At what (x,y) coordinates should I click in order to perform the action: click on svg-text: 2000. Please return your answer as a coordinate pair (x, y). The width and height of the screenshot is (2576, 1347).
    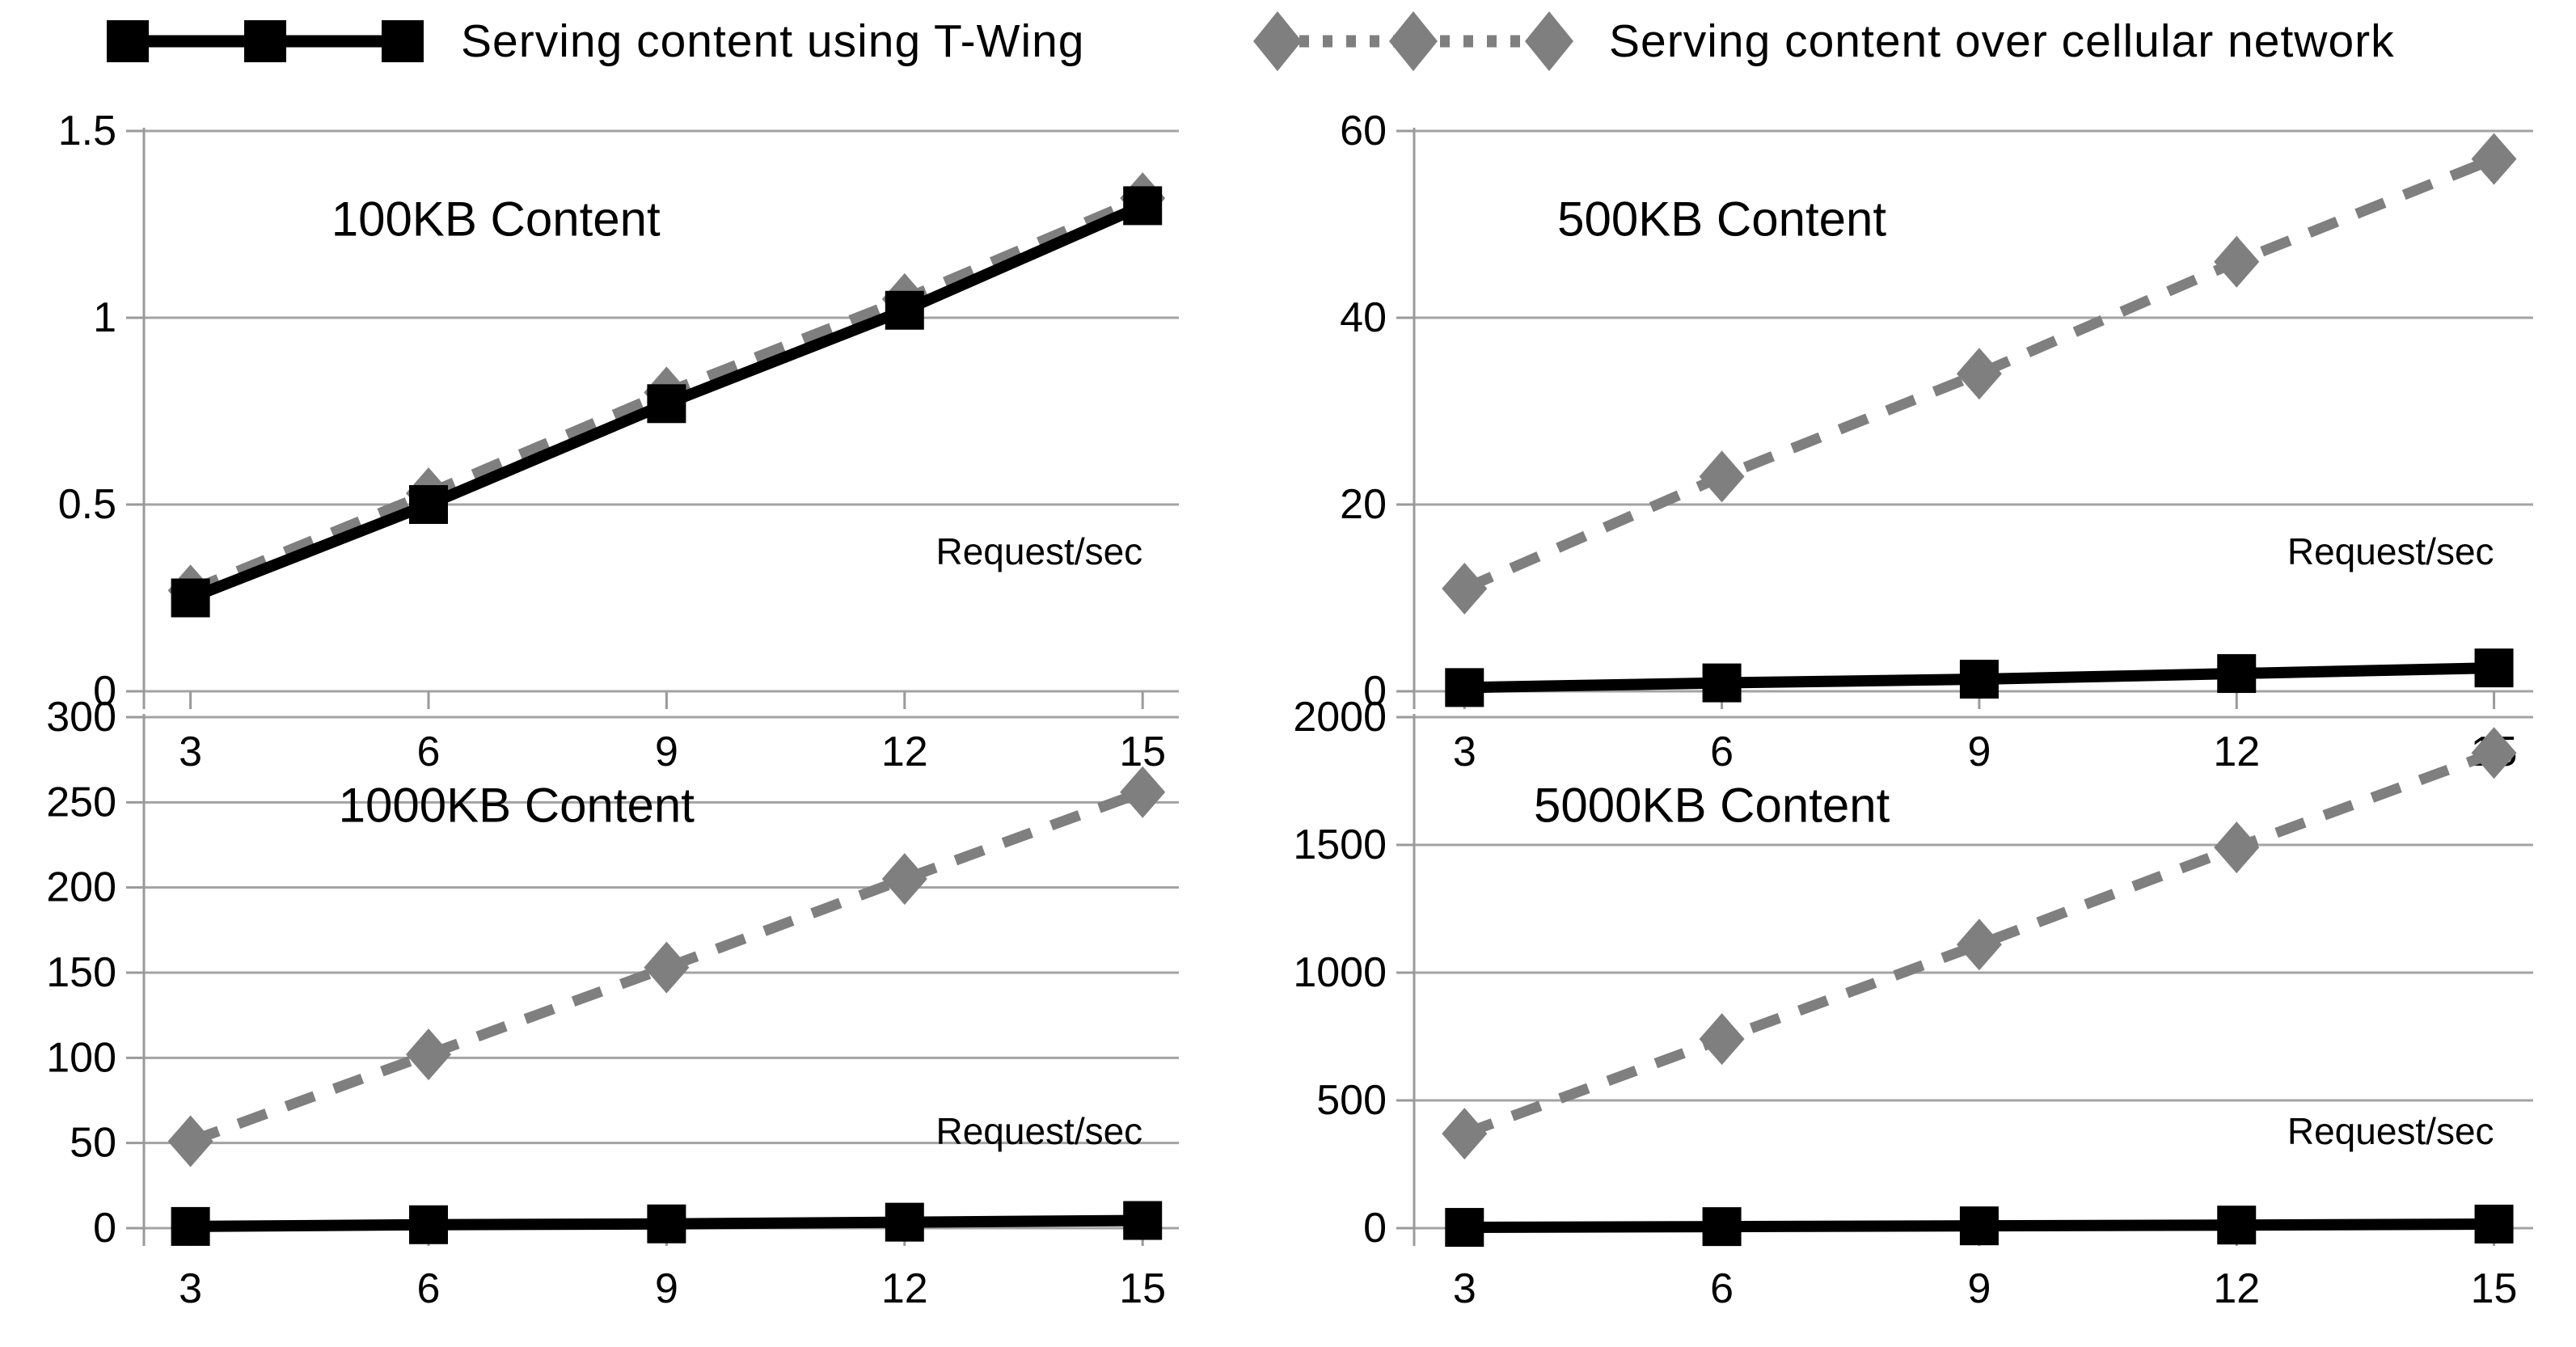
    Looking at the image, I should click on (1340, 717).